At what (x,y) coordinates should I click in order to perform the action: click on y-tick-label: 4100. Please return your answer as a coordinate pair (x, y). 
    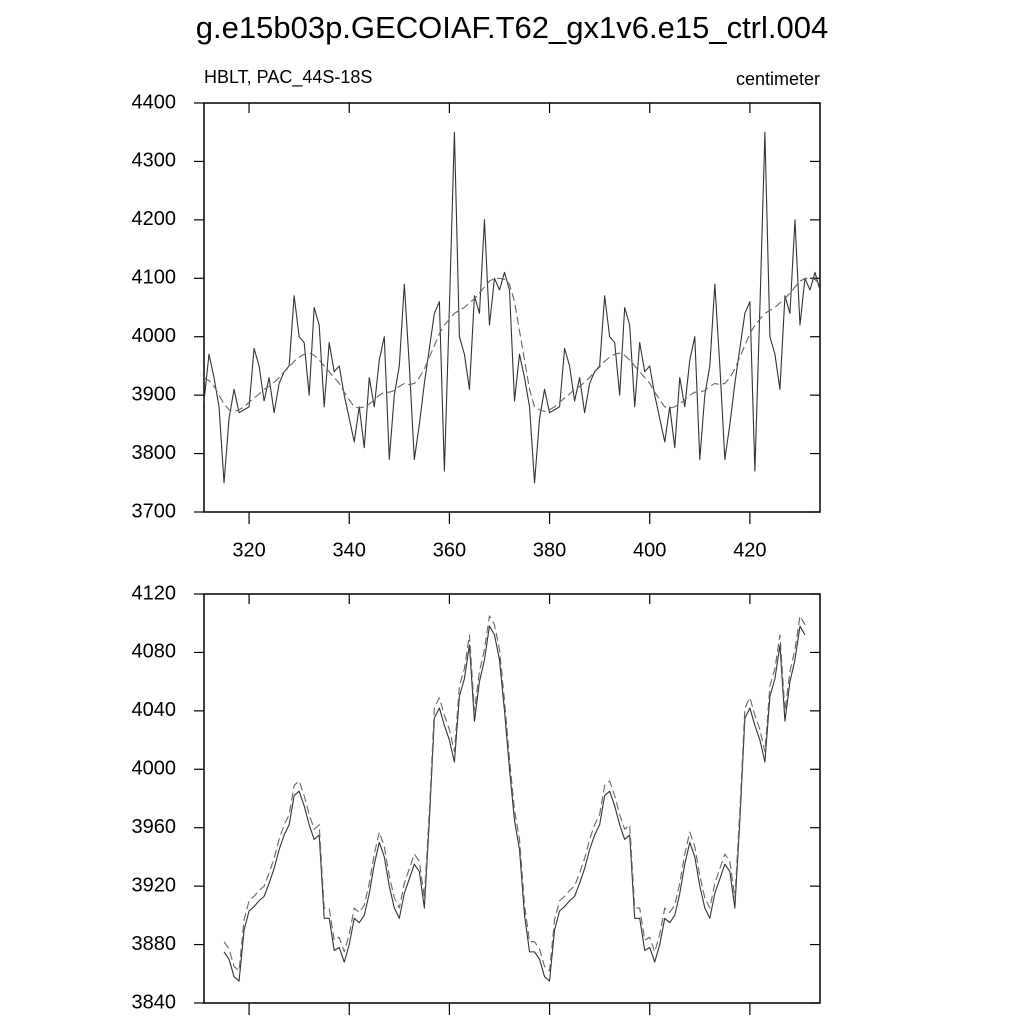
    Looking at the image, I should click on (154, 278).